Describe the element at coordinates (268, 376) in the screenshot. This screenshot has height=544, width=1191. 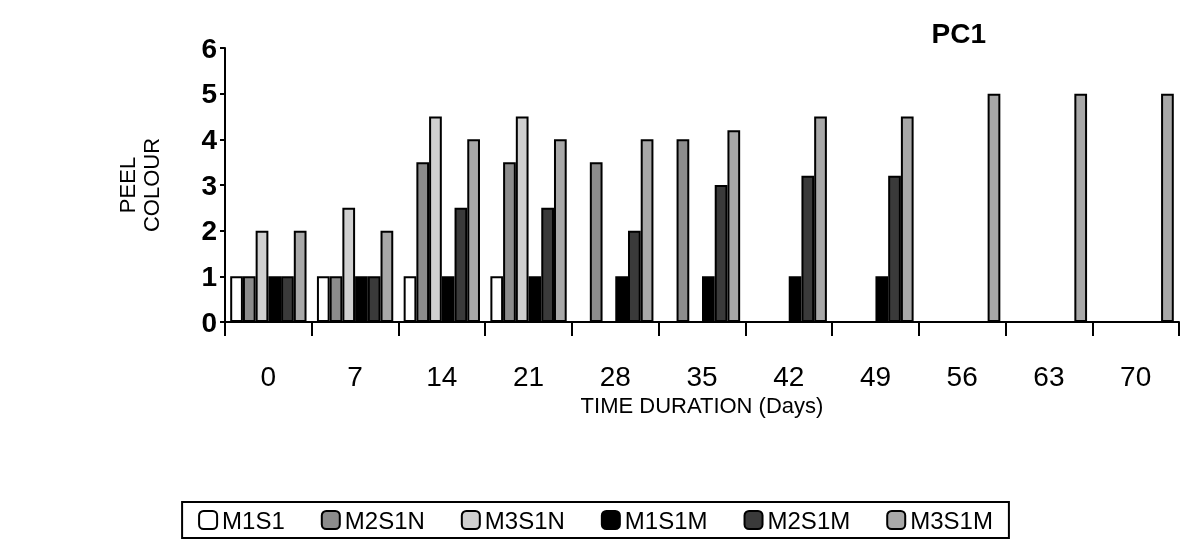
I see `x-tick-label: 0` at that location.